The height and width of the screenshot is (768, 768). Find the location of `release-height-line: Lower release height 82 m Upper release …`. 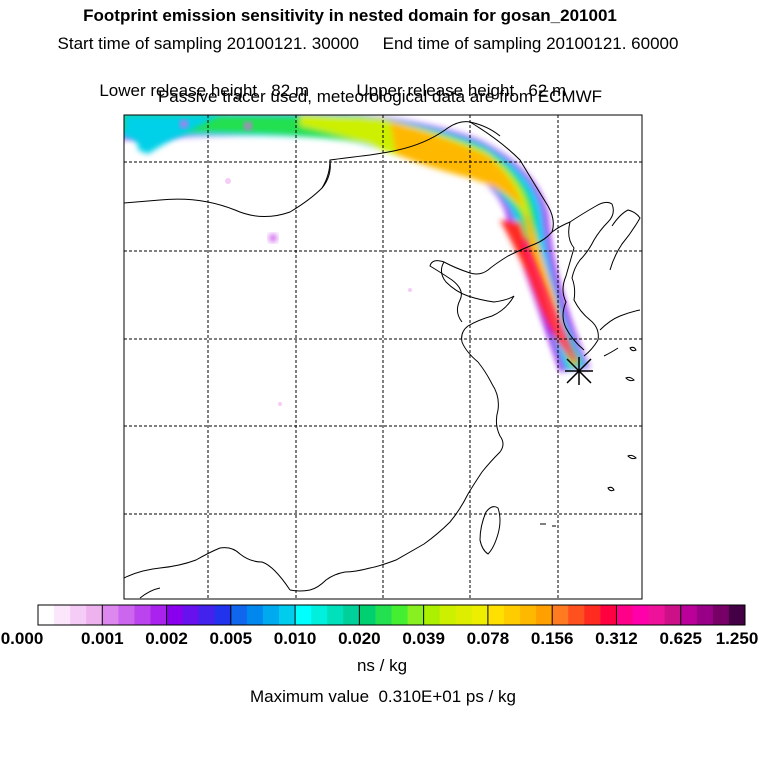

release-height-line: Lower release height 82 m Upper release … is located at coordinates (356, 81).